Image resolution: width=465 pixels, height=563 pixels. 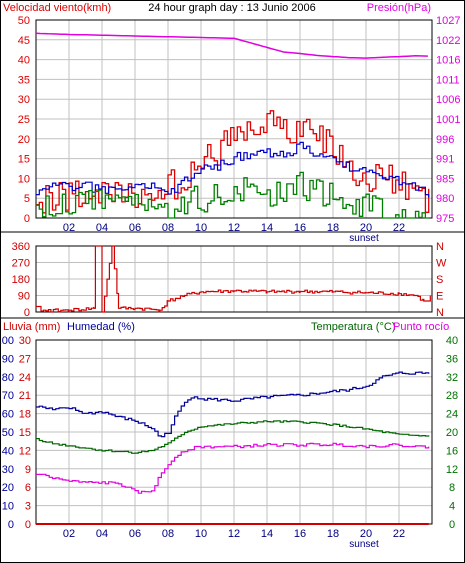 What do you see at coordinates (440, 313) in the screenshot?
I see `direction-compass-label: N` at bounding box center [440, 313].